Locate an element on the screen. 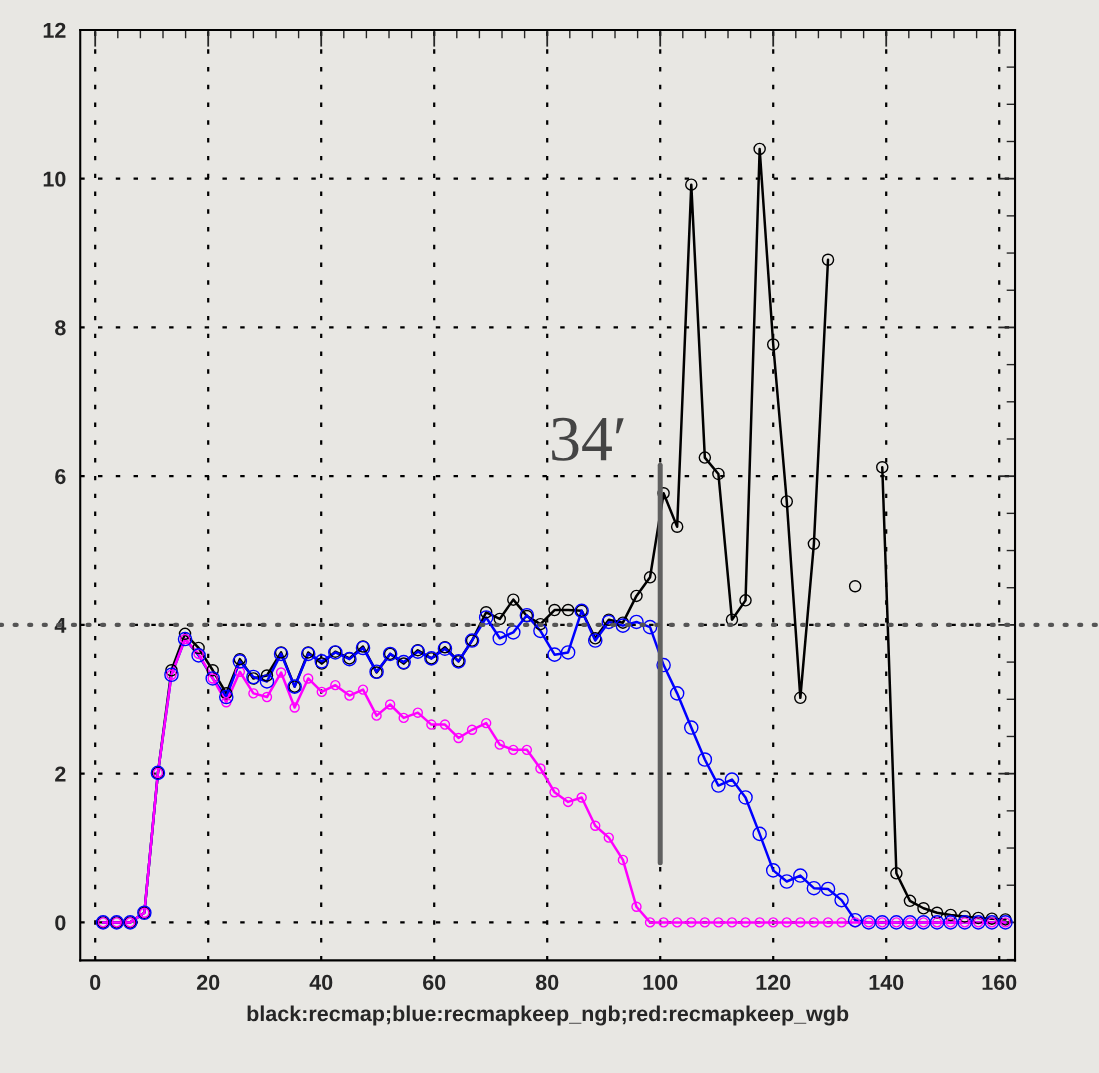 Image resolution: width=1099 pixels, height=1073 pixels. x-tick-label: 100 is located at coordinates (660, 982).